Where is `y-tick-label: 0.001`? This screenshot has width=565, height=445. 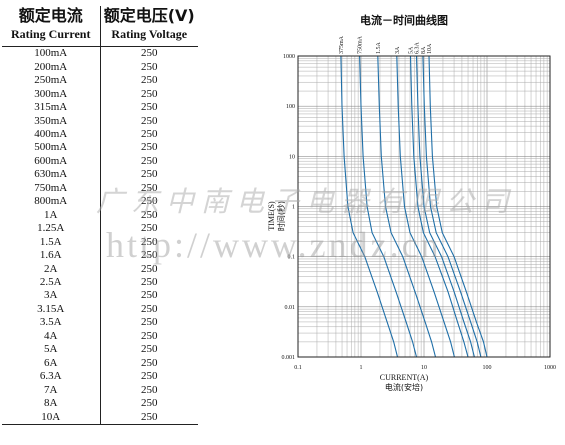
y-tick-label: 0.001 is located at coordinates (289, 358).